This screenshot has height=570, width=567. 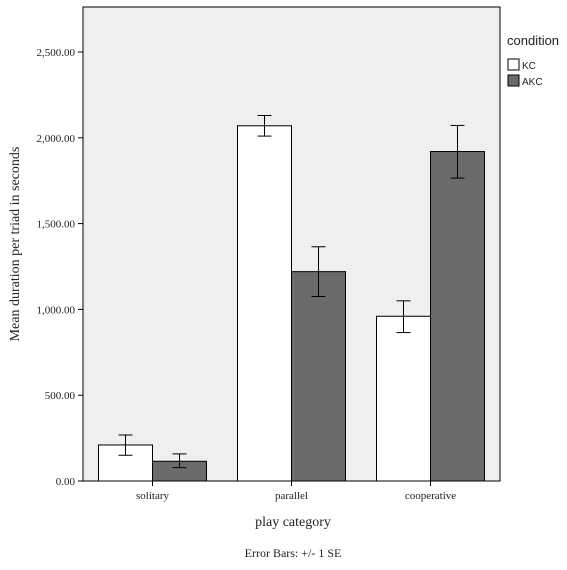 I want to click on y-tick-label: 0.00, so click(x=66, y=482).